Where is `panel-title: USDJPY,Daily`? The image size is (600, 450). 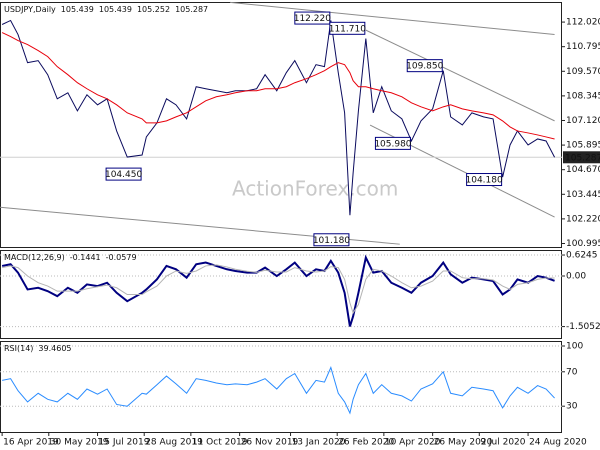
panel-title: USDJPY,Daily is located at coordinates (30, 9).